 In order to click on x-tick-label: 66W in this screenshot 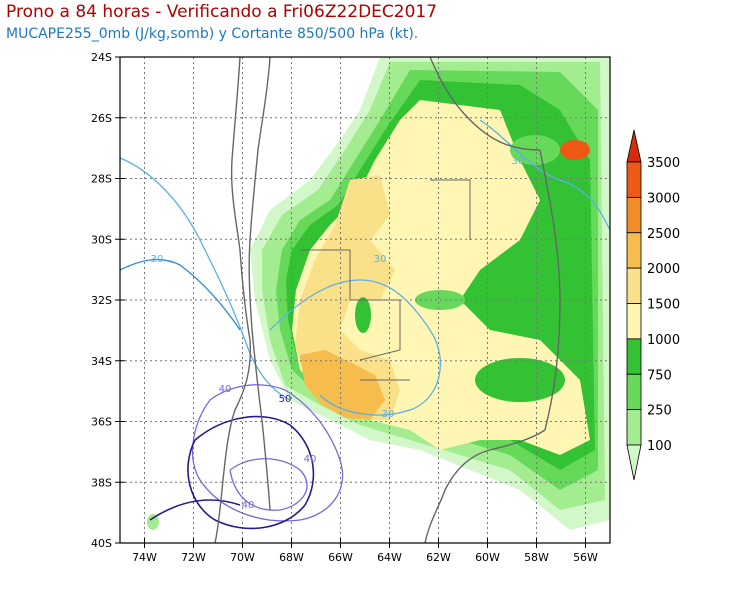, I will do `click(340, 557)`.